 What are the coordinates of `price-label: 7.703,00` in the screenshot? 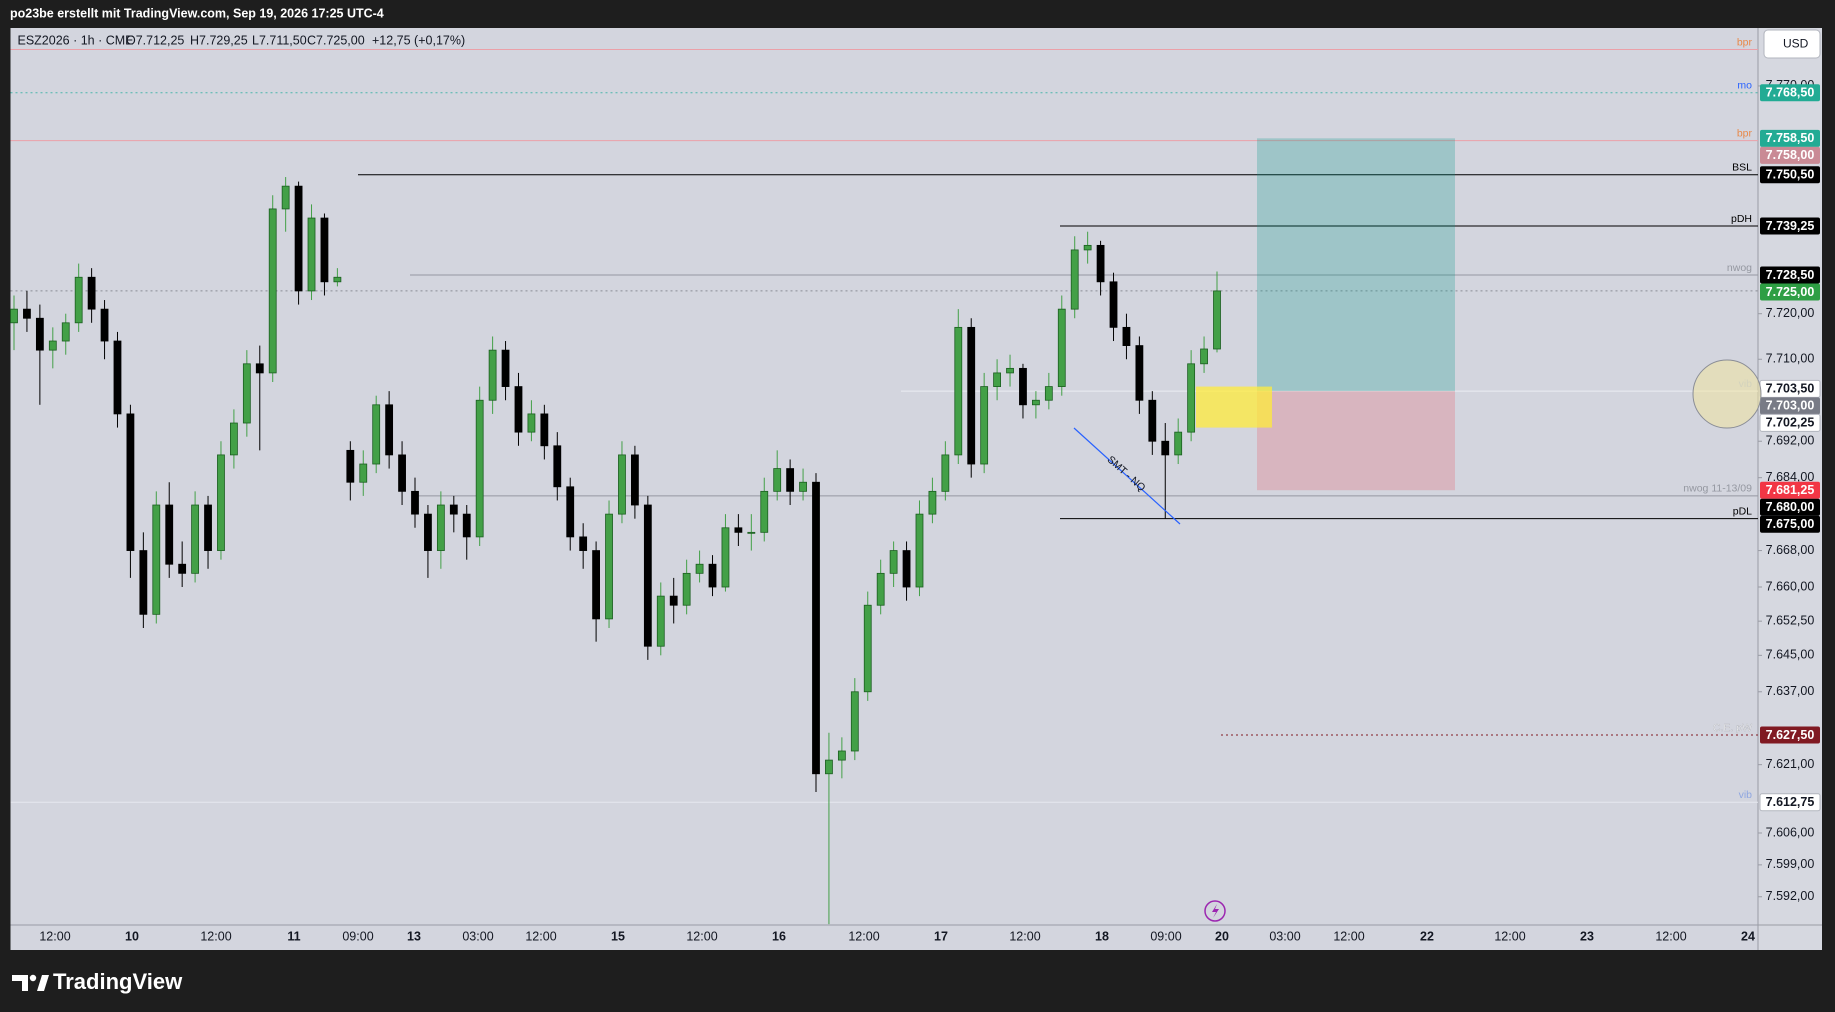 It's located at (1790, 406).